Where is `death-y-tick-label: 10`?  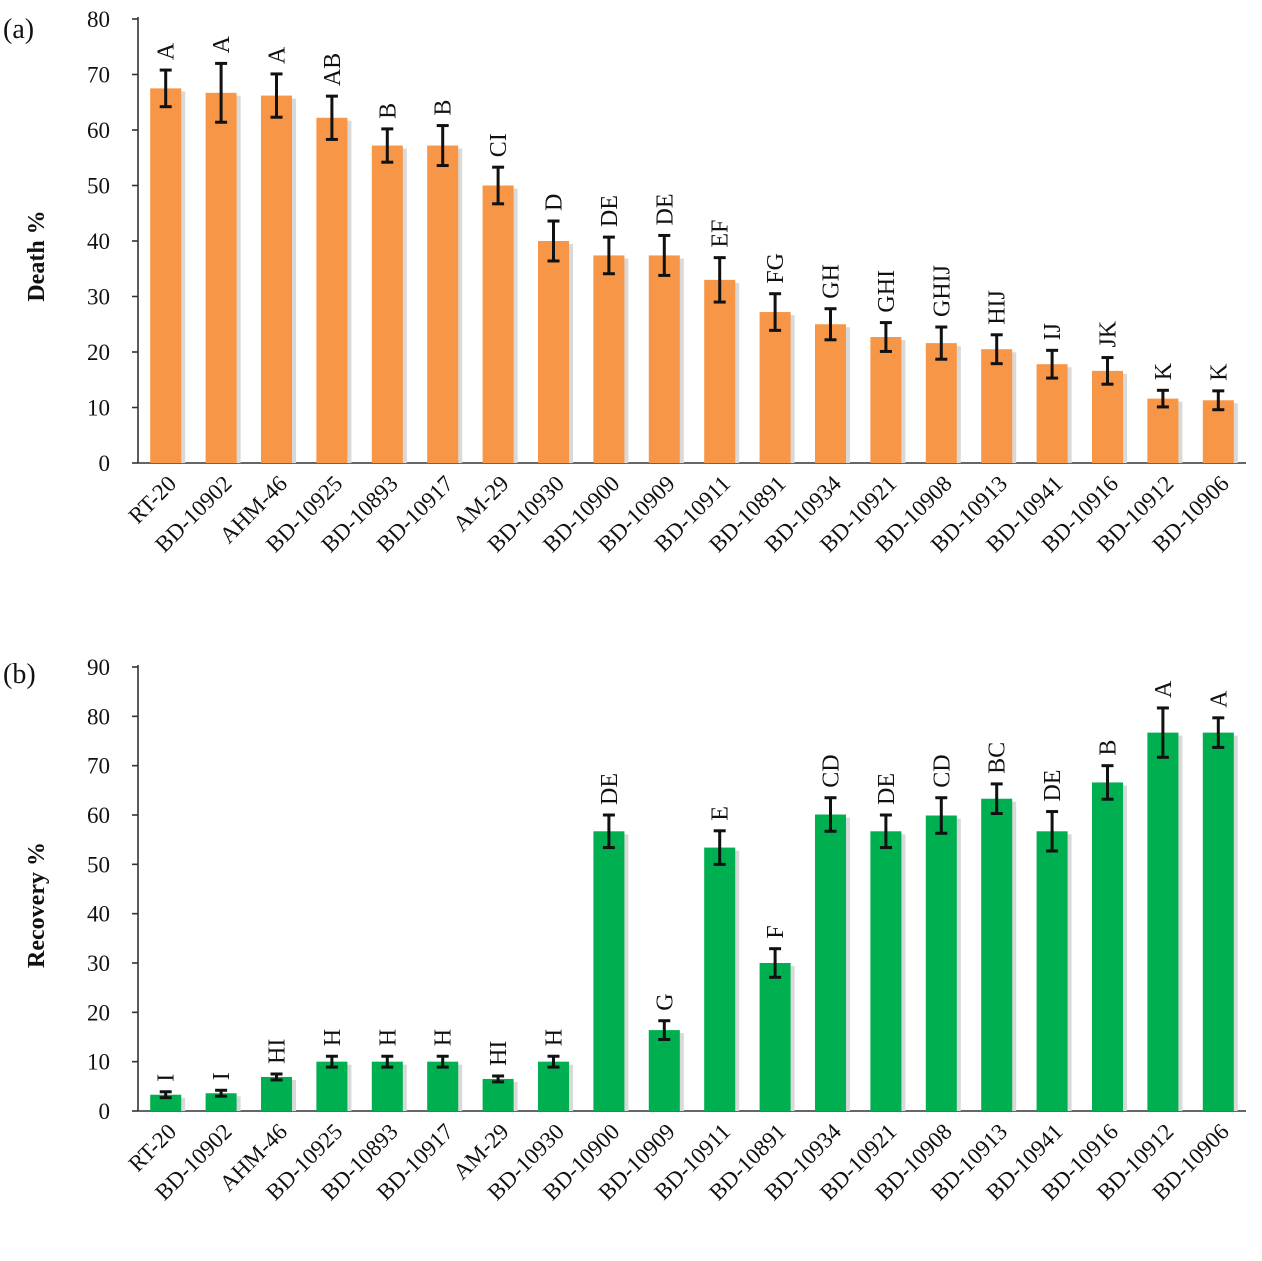
death-y-tick-label: 10 is located at coordinates (98, 408).